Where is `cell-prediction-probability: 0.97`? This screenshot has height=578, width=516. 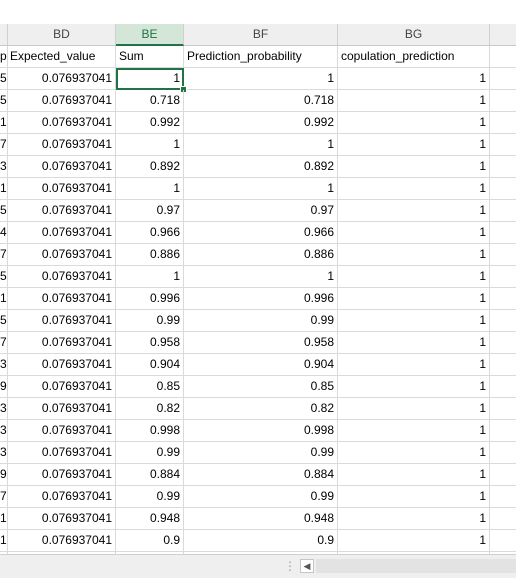
cell-prediction-probability: 0.97 is located at coordinates (261, 211).